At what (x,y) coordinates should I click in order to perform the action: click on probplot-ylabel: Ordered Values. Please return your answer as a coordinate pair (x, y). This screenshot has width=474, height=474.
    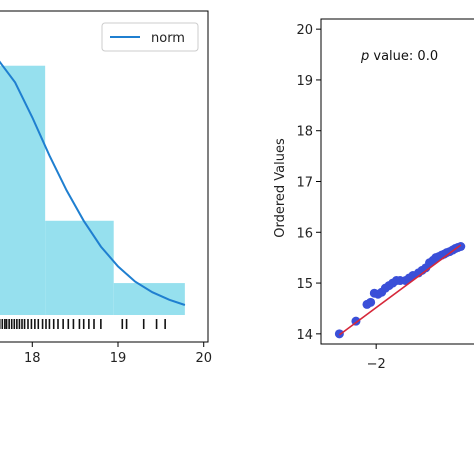
    Looking at the image, I should click on (280, 188).